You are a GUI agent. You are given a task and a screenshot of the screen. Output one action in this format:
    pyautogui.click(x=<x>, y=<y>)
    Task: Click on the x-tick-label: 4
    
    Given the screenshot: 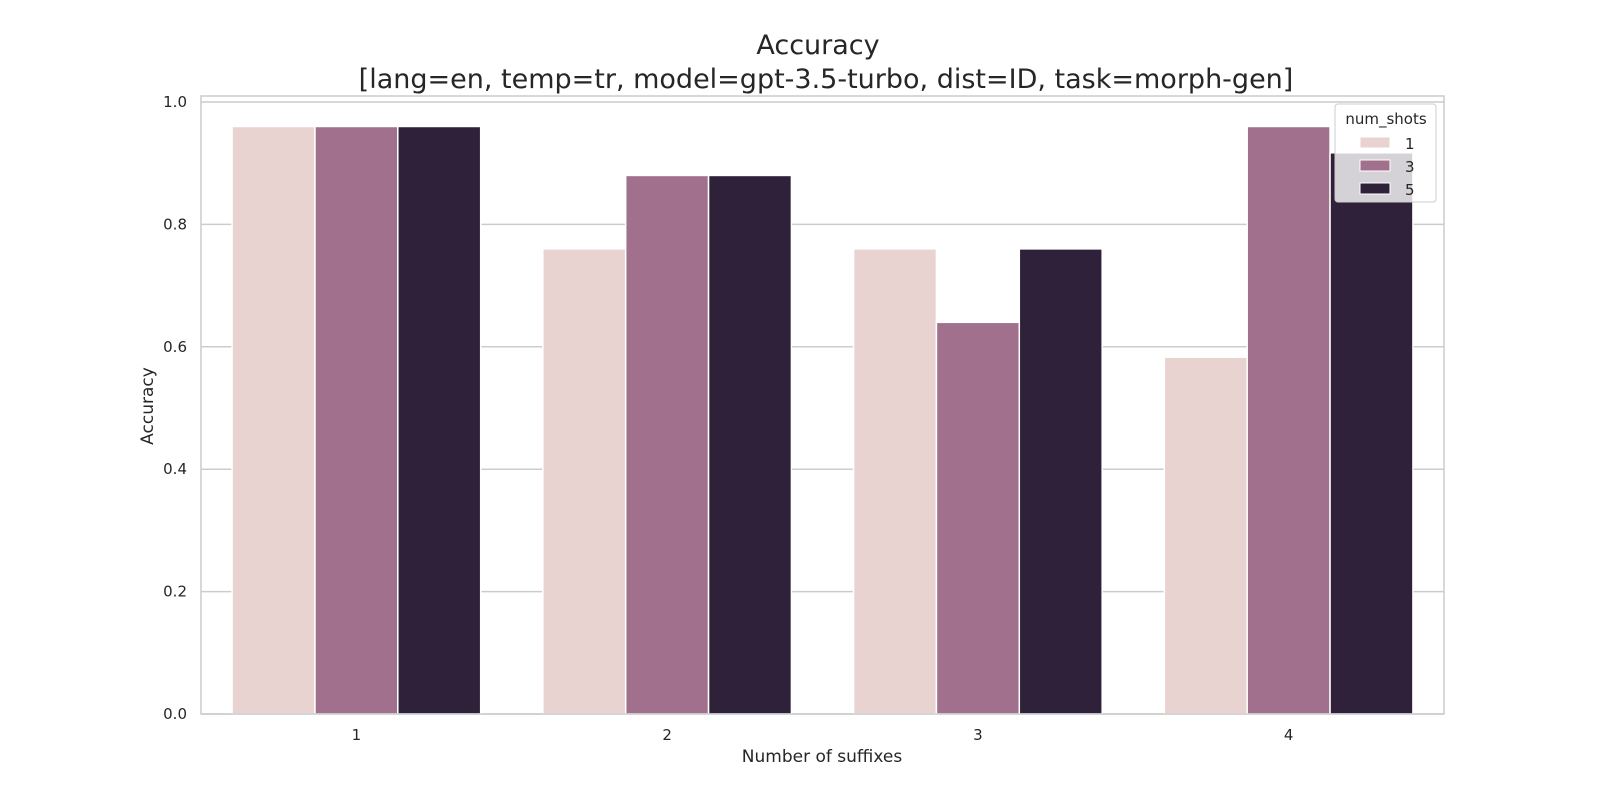 What is the action you would take?
    pyautogui.click(x=1289, y=735)
    